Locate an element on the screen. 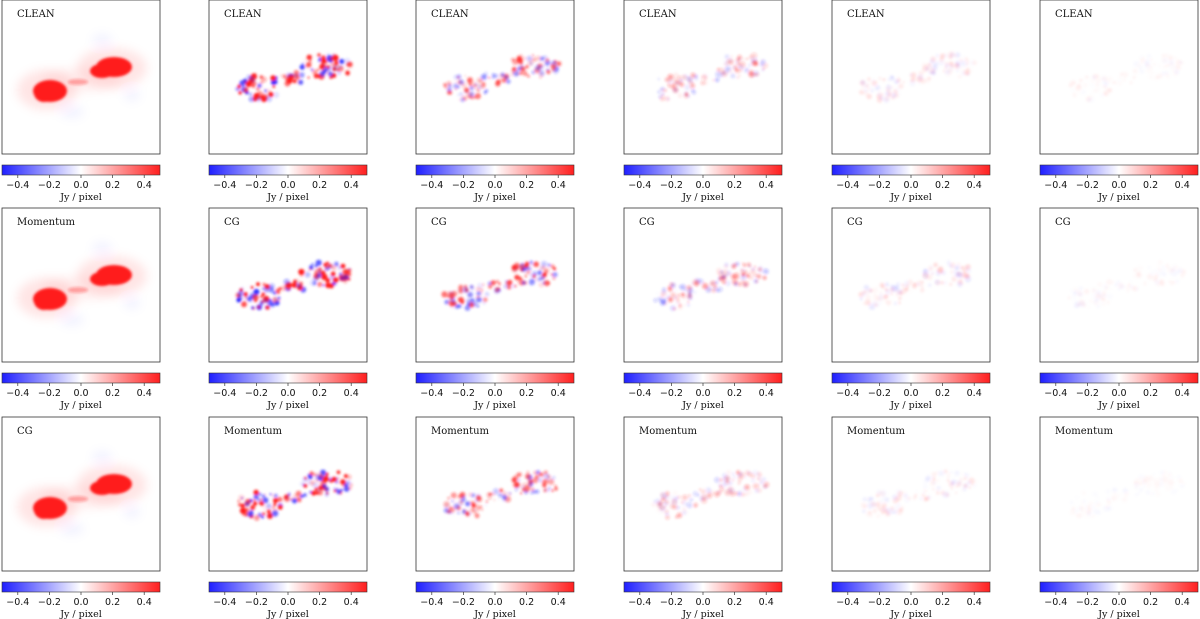  panel-title: CG is located at coordinates (232, 222).